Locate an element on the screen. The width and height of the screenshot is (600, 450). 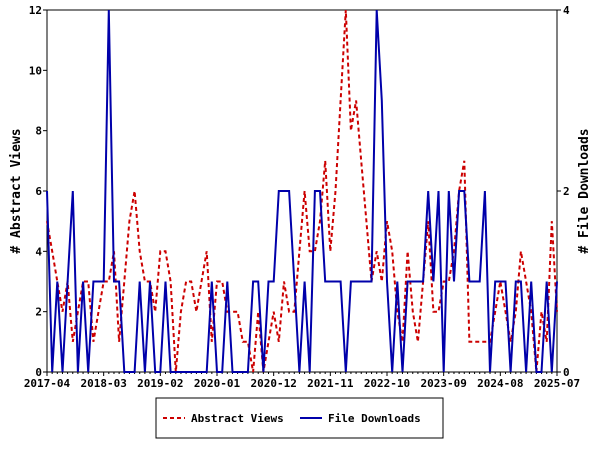
x-tick-label: 2022-10 is located at coordinates (387, 383).